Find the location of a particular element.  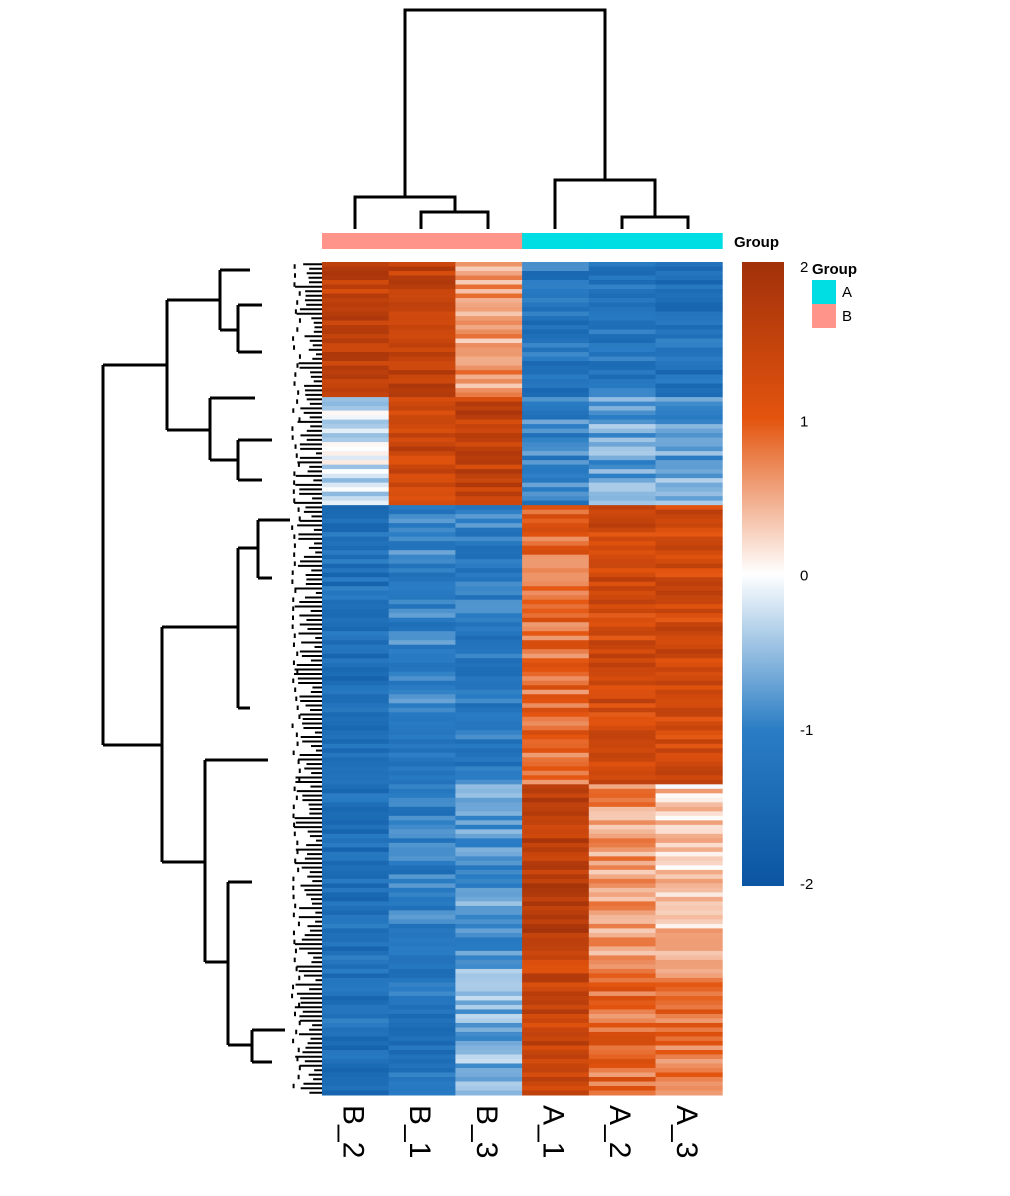

group-legend: Group AB is located at coordinates (834, 294).